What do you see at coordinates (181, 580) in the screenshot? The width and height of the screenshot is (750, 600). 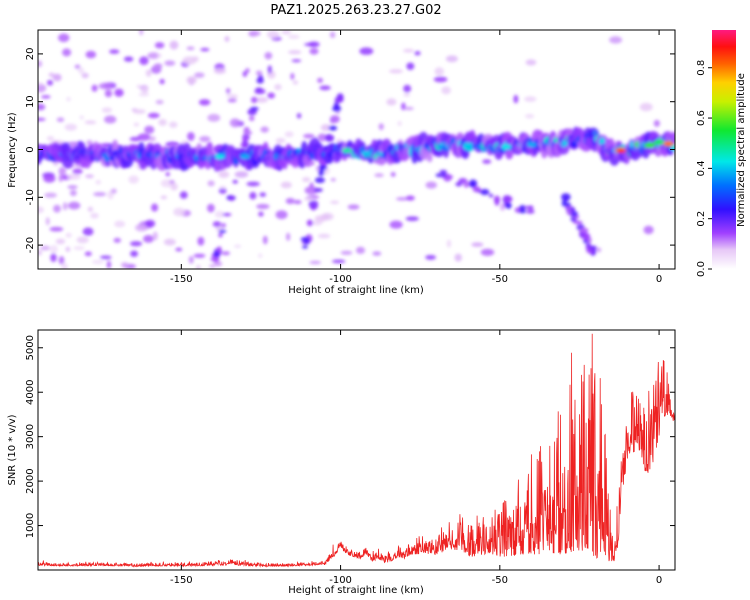 I see `tick-label: -150` at bounding box center [181, 580].